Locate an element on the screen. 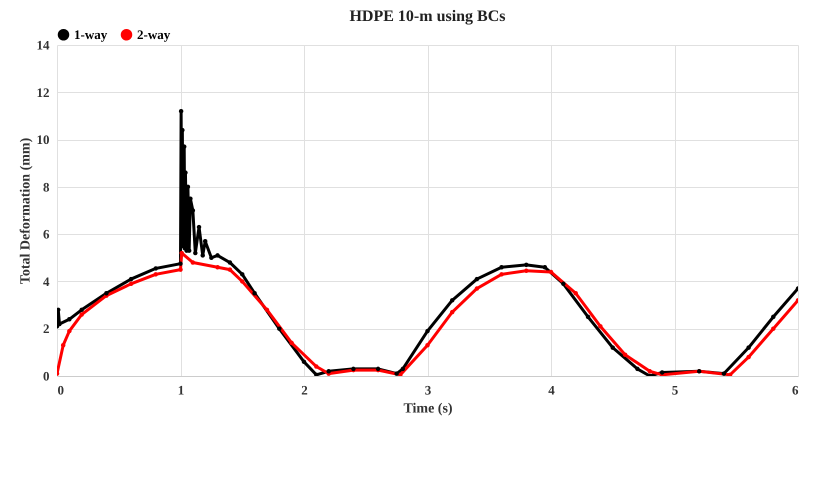 The width and height of the screenshot is (837, 491). y-tick-label: 4 is located at coordinates (46, 281).